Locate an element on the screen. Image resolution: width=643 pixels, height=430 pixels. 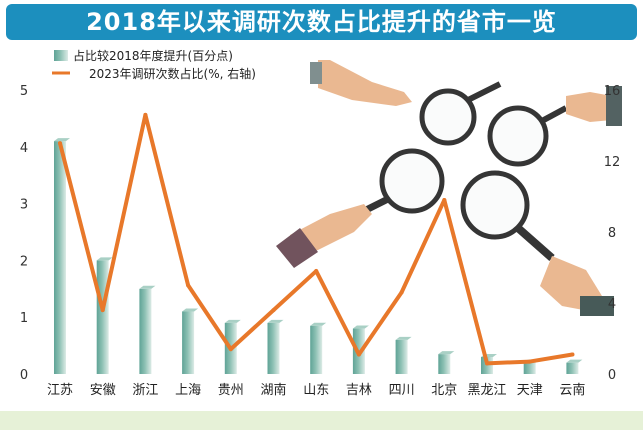
left-tick-label: 0 is located at coordinates (24, 375).